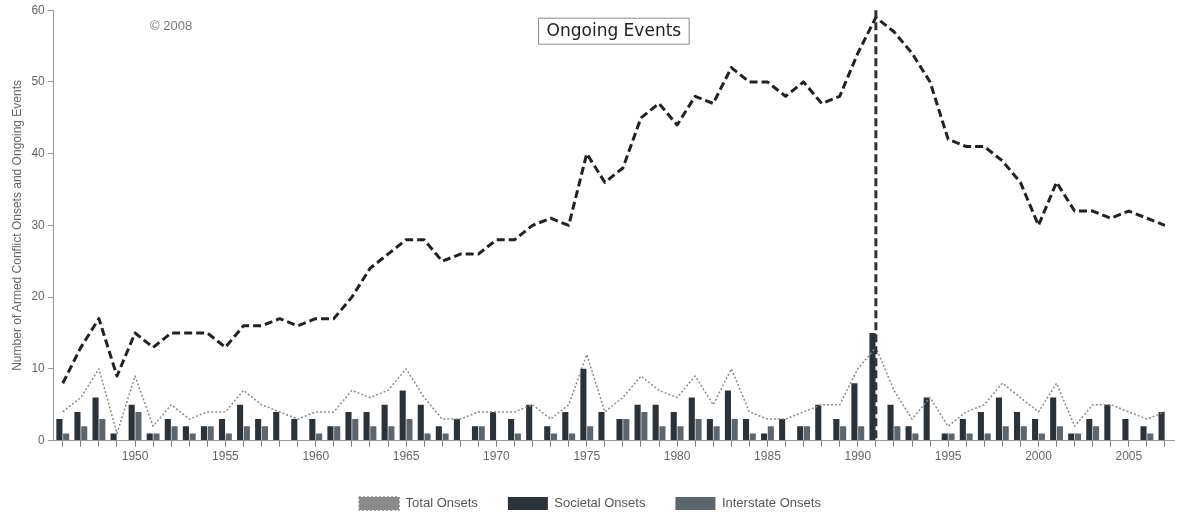 The image size is (1194, 520). What do you see at coordinates (42, 439) in the screenshot?
I see `y-tick-label: 0` at bounding box center [42, 439].